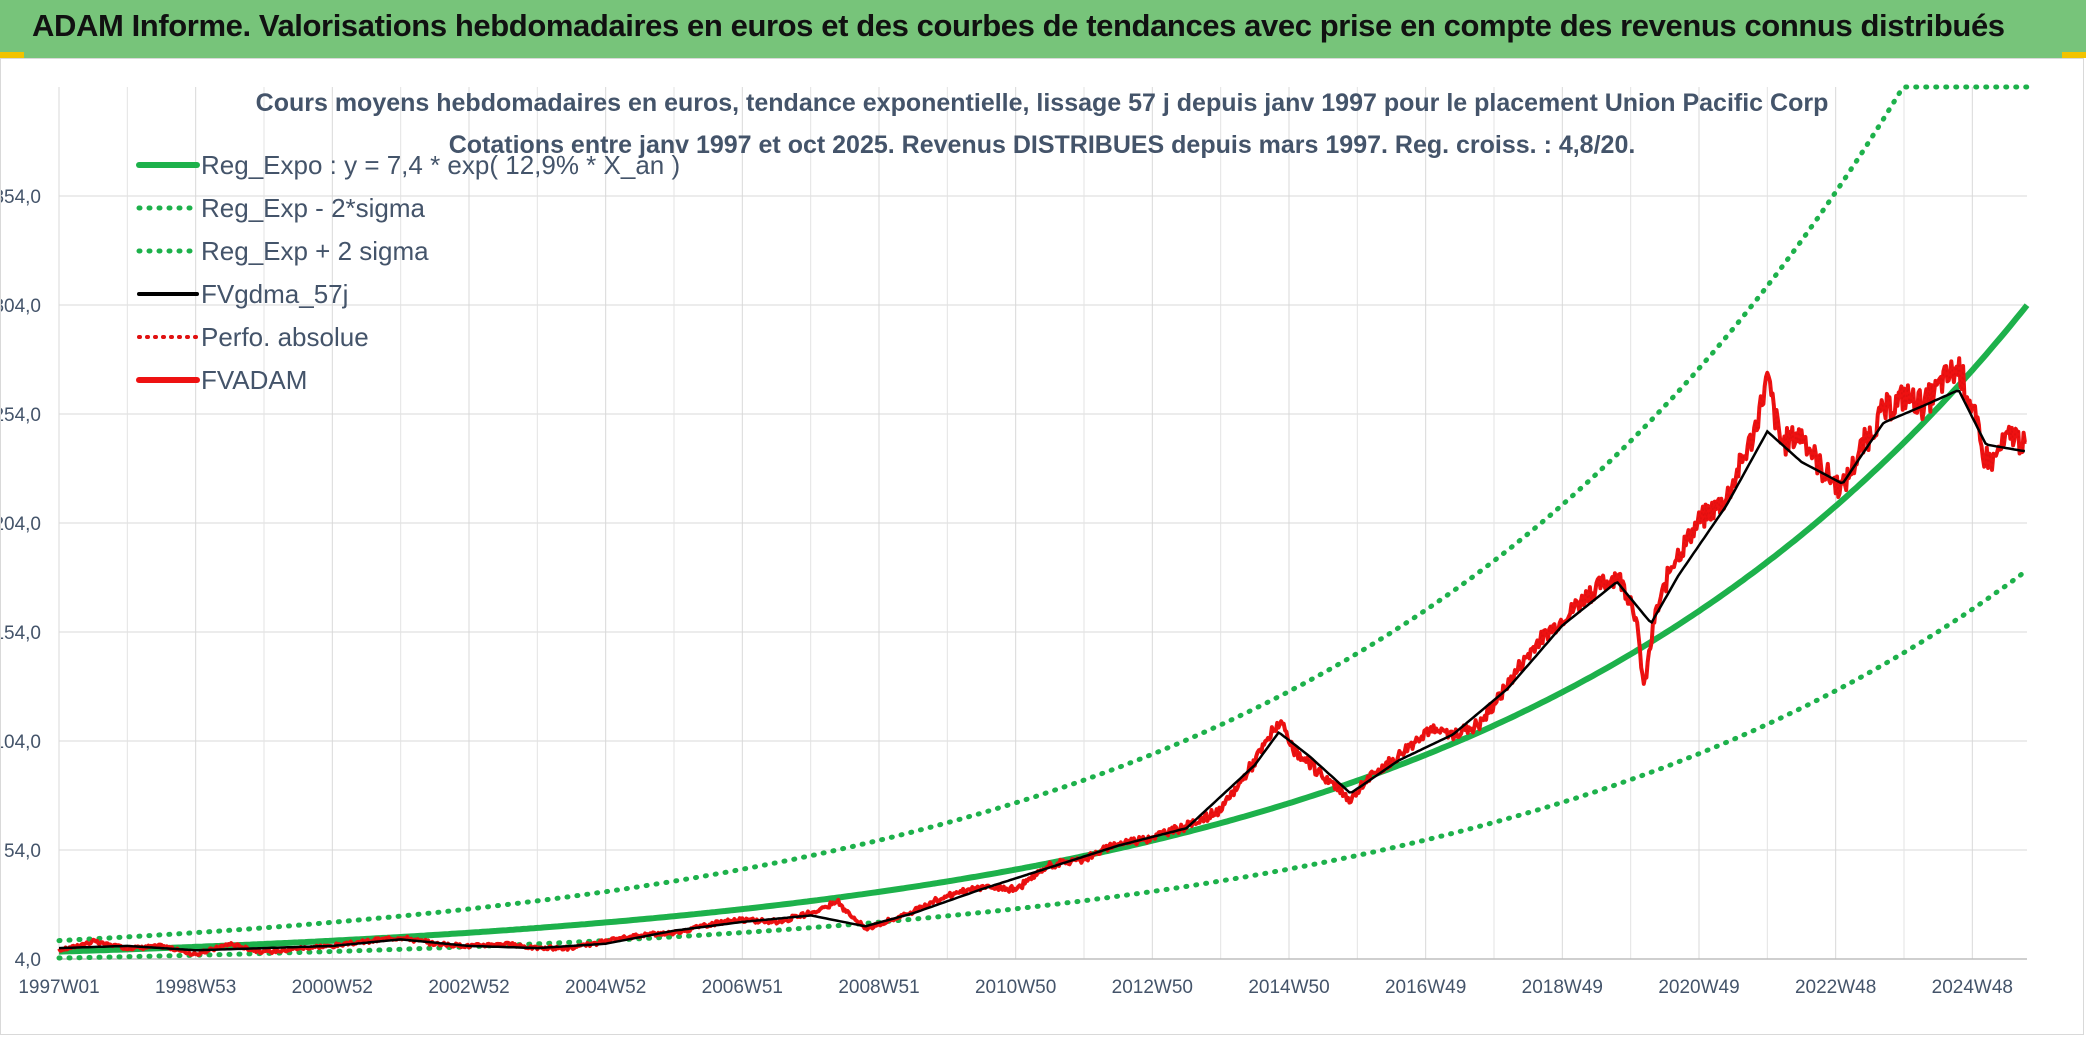 The height and width of the screenshot is (1037, 2086). What do you see at coordinates (1152, 987) in the screenshot?
I see `x-tick-label: 2012W50` at bounding box center [1152, 987].